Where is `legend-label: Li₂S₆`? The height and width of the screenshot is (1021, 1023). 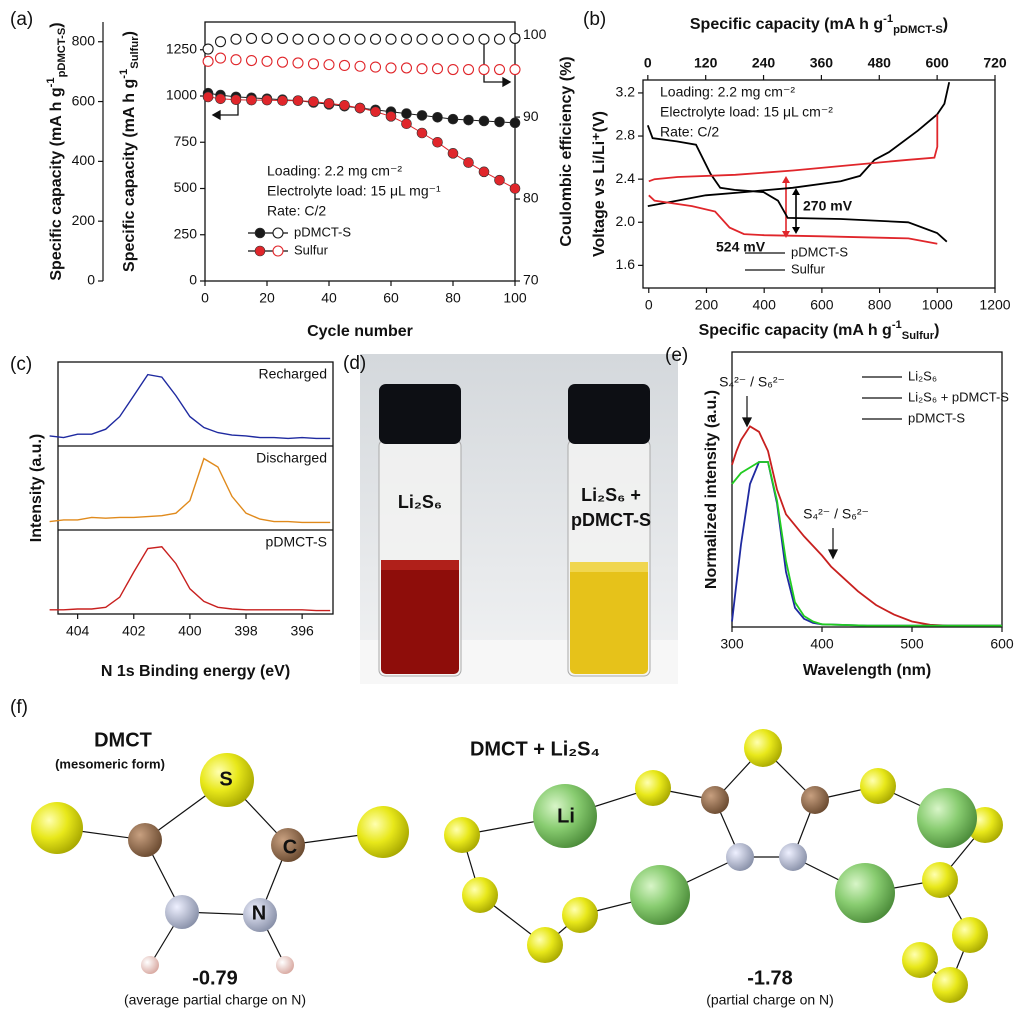
legend-label: Li₂S₆ is located at coordinates (922, 375).